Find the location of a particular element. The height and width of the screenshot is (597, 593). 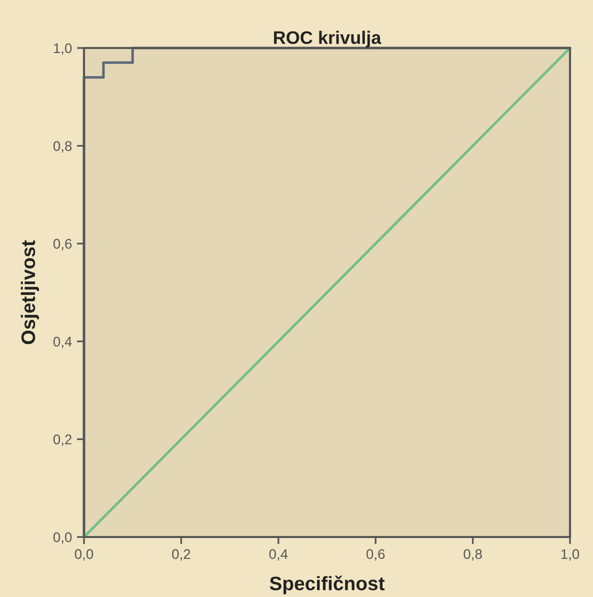

x-tick-label: 0,8 is located at coordinates (473, 555).